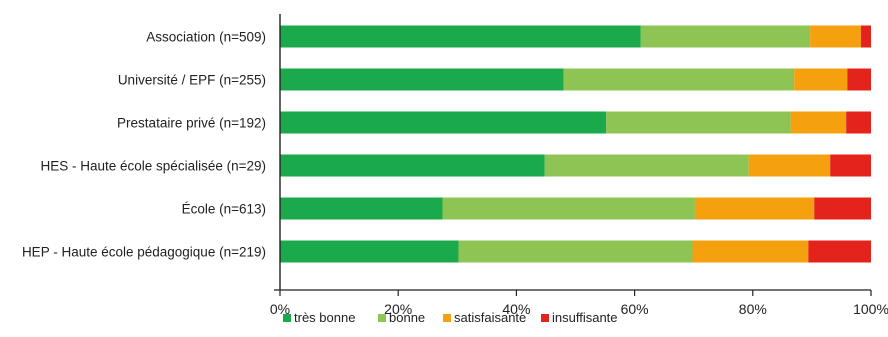  What do you see at coordinates (280, 309) in the screenshot?
I see `x-tick-label: 0%` at bounding box center [280, 309].